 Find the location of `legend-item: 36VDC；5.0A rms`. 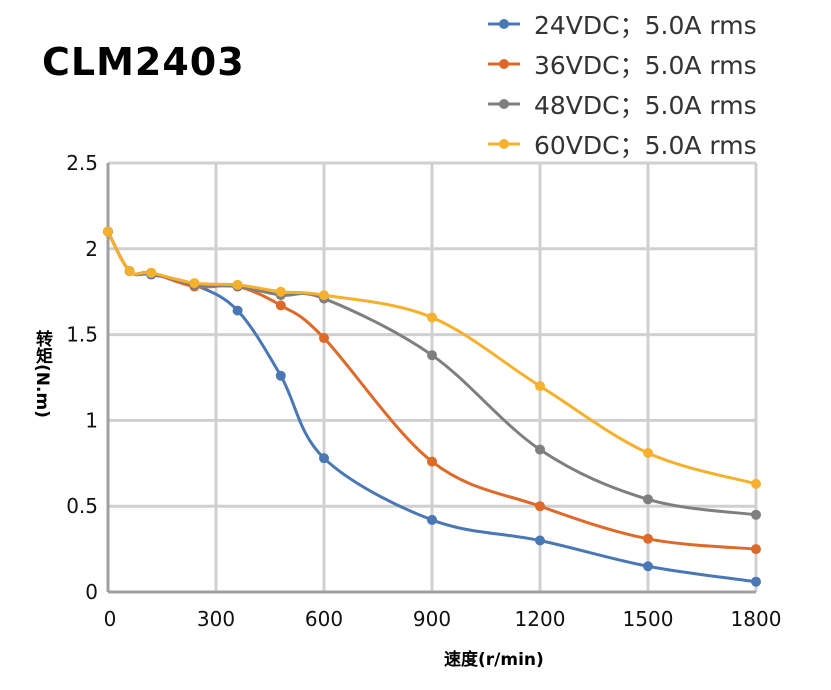

legend-item: 36VDC；5.0A rms is located at coordinates (622, 64).